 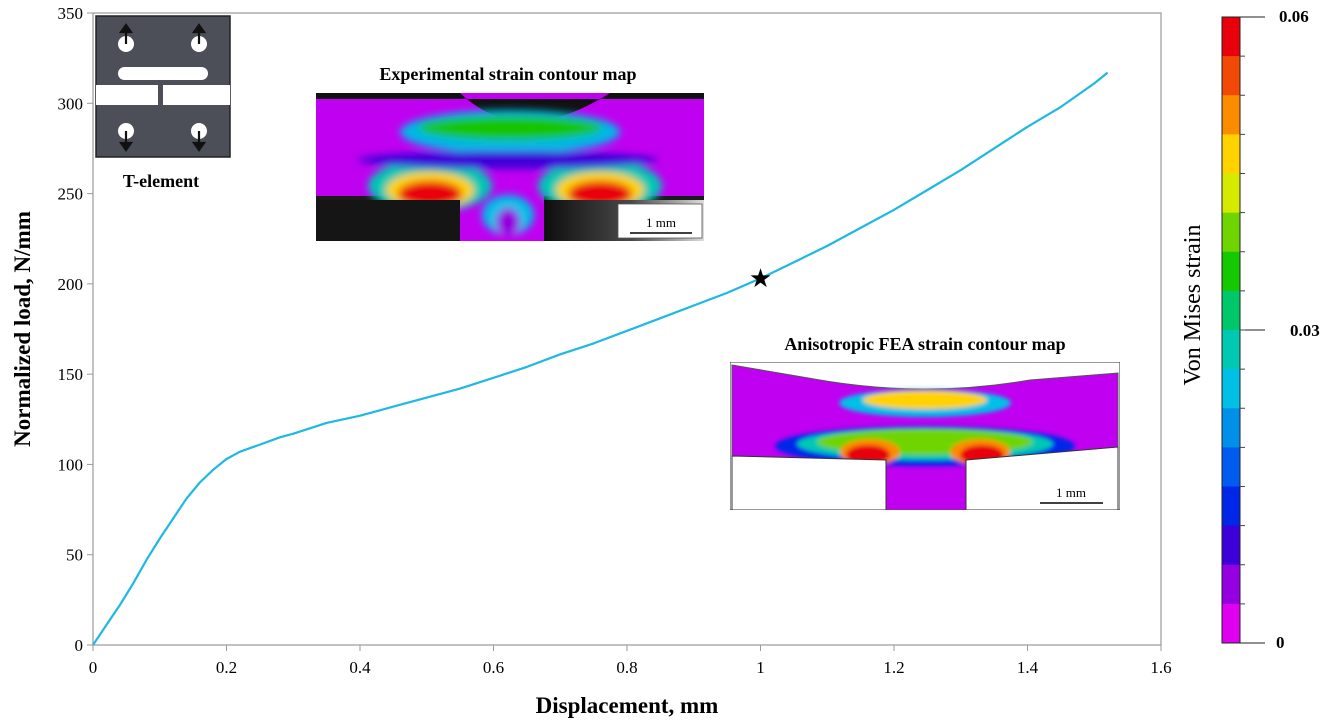 What do you see at coordinates (71, 194) in the screenshot?
I see `y-tick-label: 250` at bounding box center [71, 194].